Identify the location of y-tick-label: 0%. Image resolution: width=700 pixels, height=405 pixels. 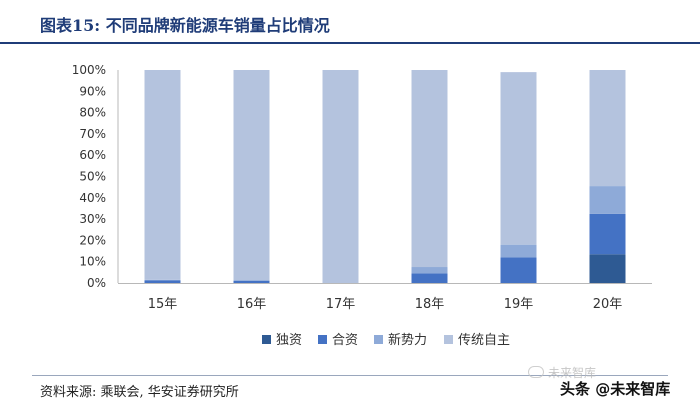
(96, 283).